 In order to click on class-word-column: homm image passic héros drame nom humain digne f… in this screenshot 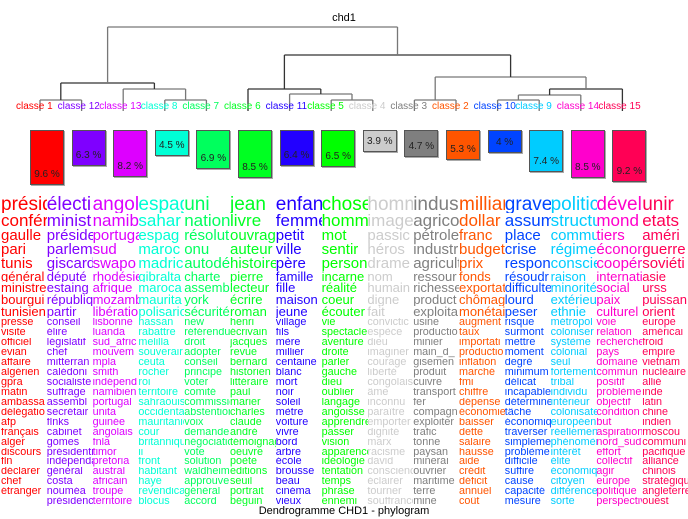, I will do `click(390, 351)`.